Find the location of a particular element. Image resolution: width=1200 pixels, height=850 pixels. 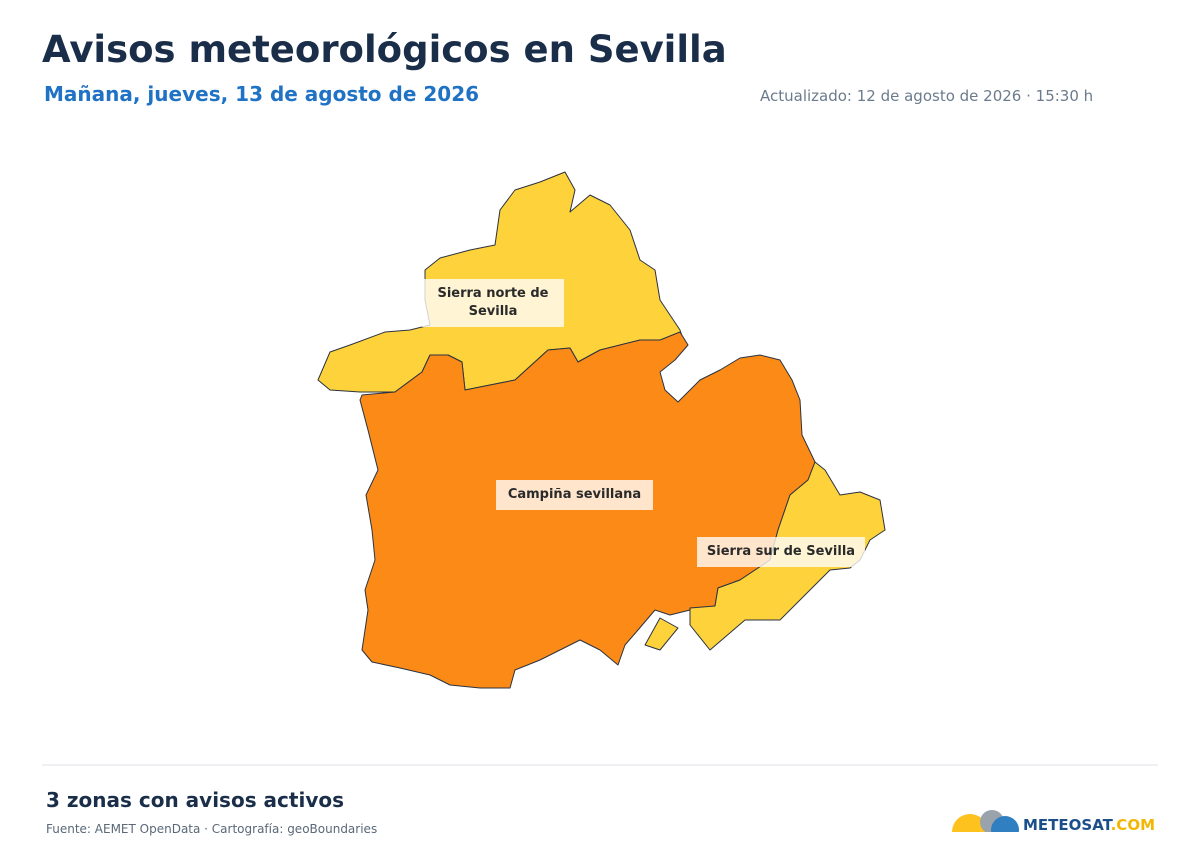

summary: 3 zonas con avisos activos is located at coordinates (195, 800).